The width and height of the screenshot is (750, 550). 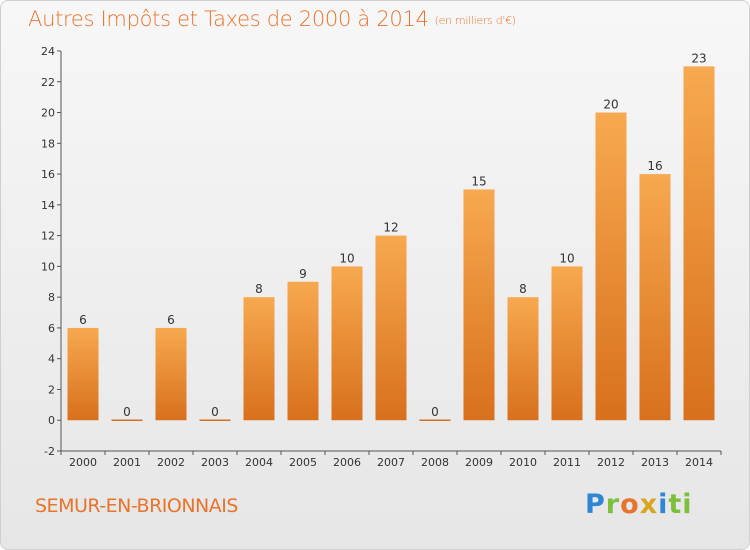 I want to click on proxiti-logo: Proxiti, so click(x=639, y=504).